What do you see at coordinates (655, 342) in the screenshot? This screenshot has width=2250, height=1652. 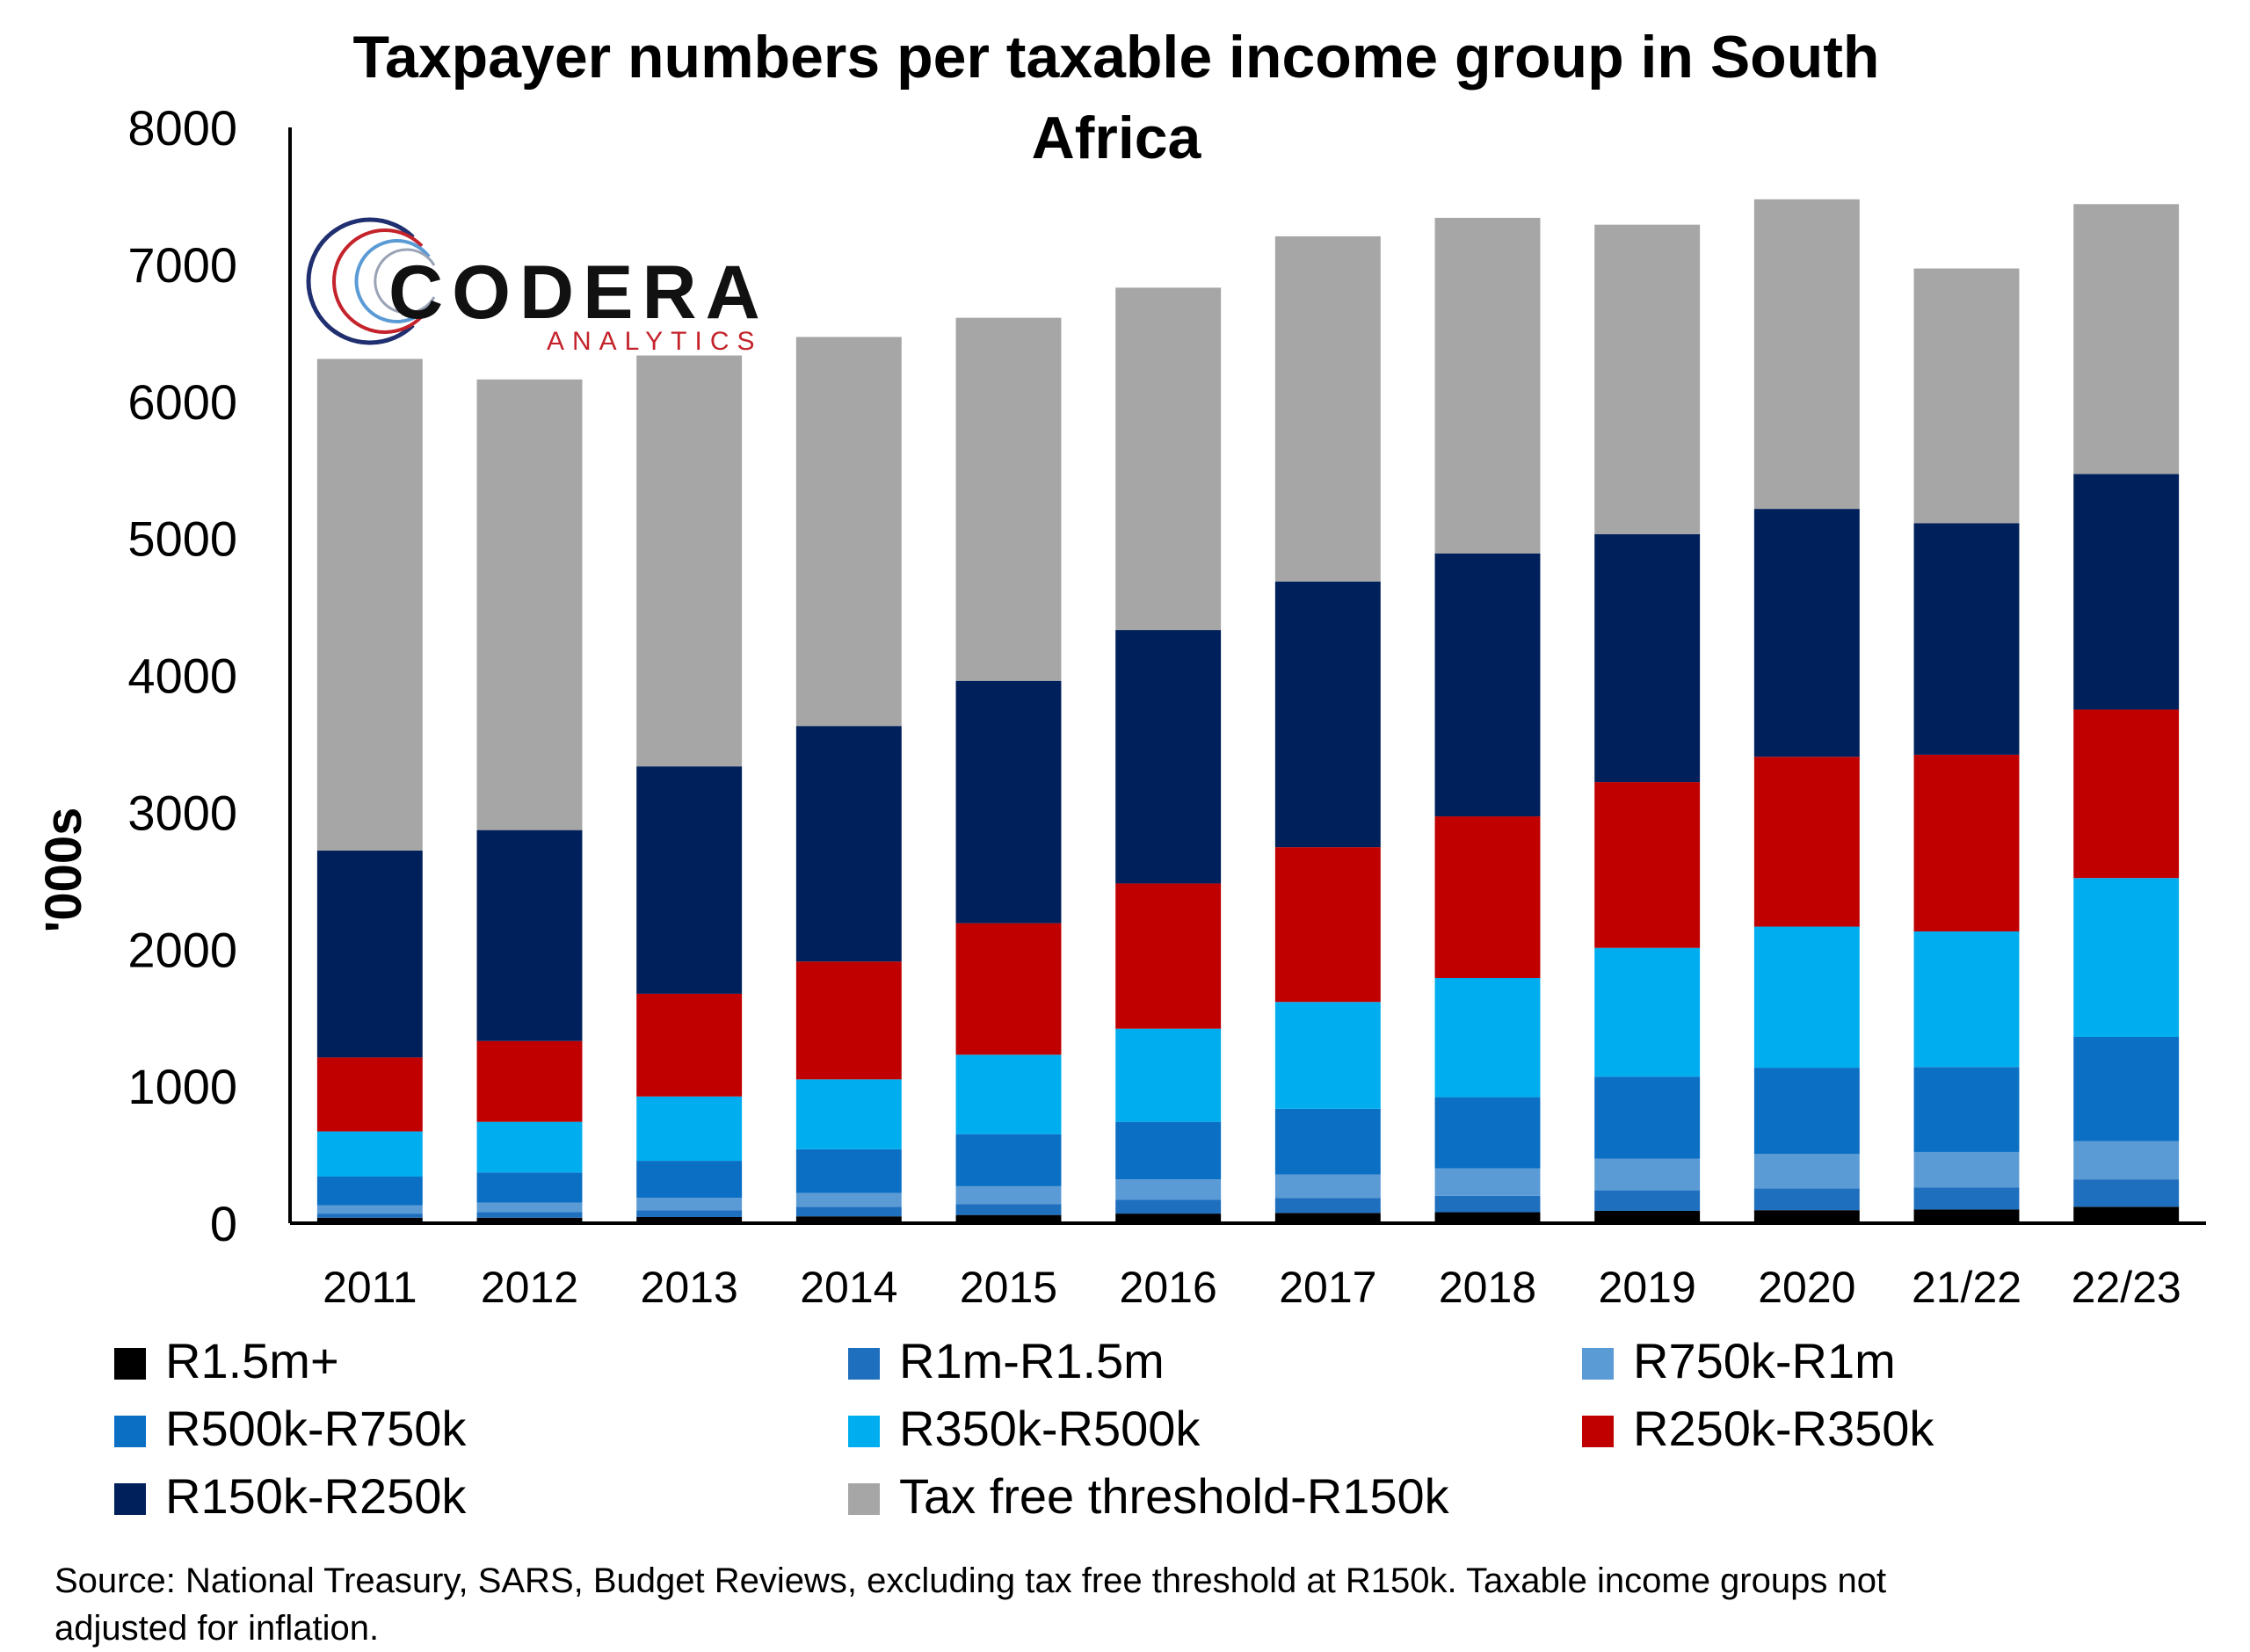 I see `logo-tagline: ANALYTICS` at bounding box center [655, 342].